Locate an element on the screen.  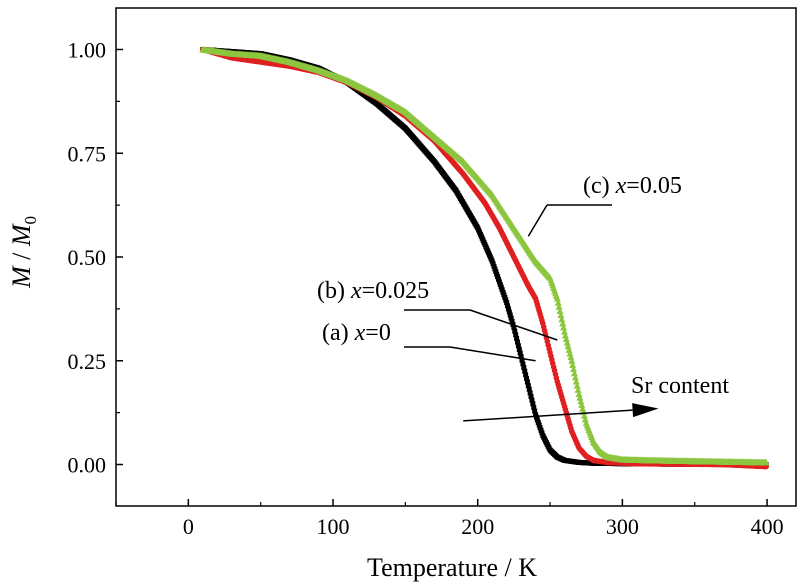
y-axis-title-sep: / is located at coordinates (21, 256).